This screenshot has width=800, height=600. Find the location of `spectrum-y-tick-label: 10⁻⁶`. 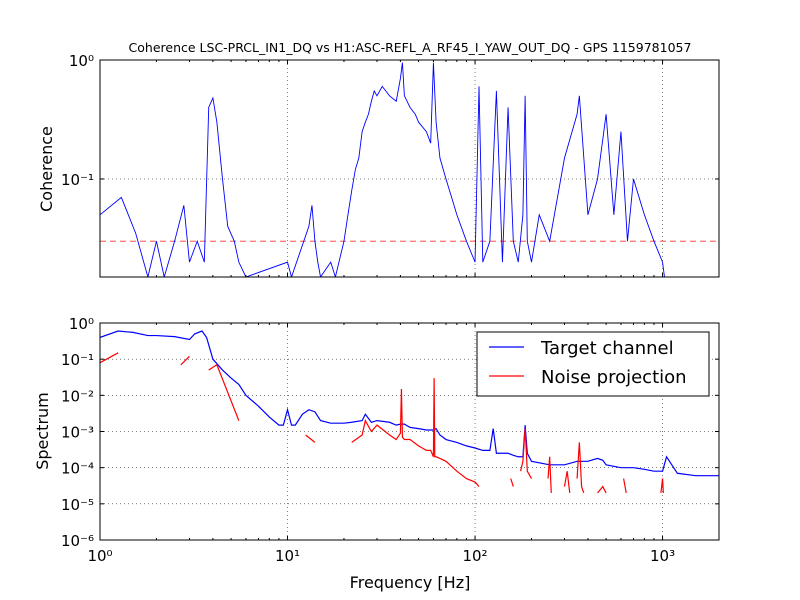

spectrum-y-tick-label: 10⁻⁶ is located at coordinates (77, 541).